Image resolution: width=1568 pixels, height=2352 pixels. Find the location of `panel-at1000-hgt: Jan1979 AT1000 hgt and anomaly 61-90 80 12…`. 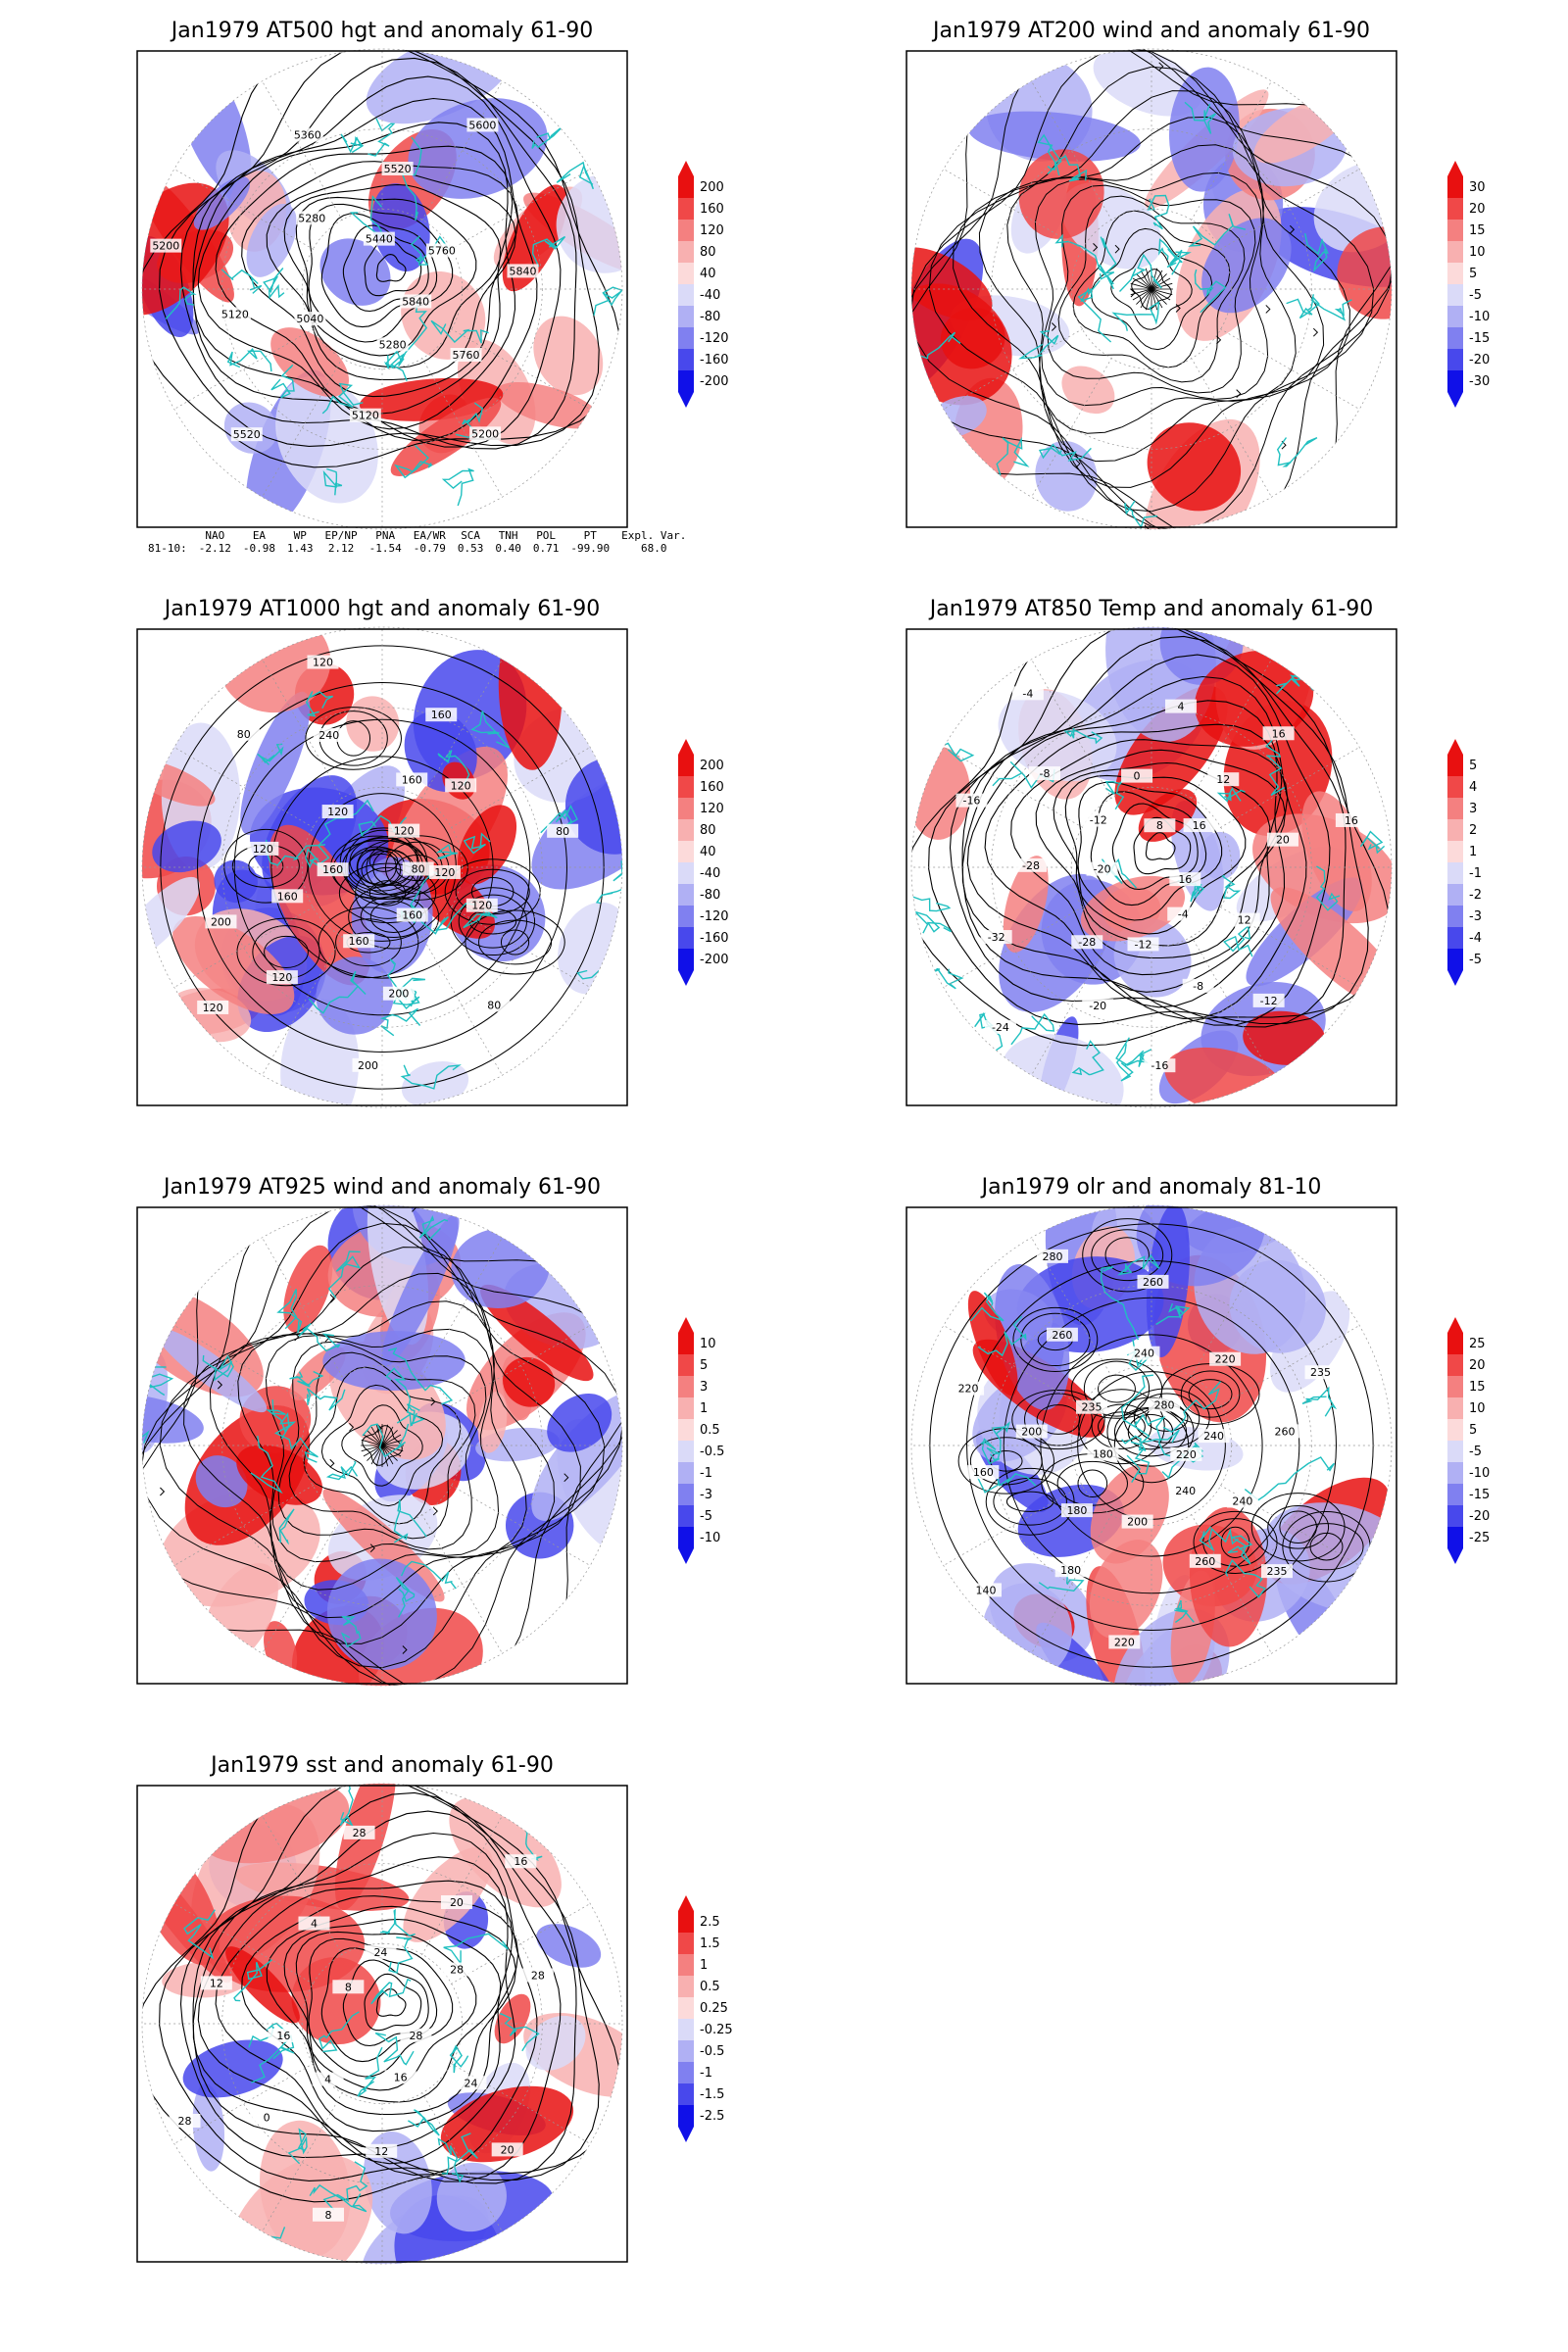

panel-at1000-hgt: Jan1979 AT1000 hgt and anomaly 61-90 80 12… is located at coordinates (382, 872).